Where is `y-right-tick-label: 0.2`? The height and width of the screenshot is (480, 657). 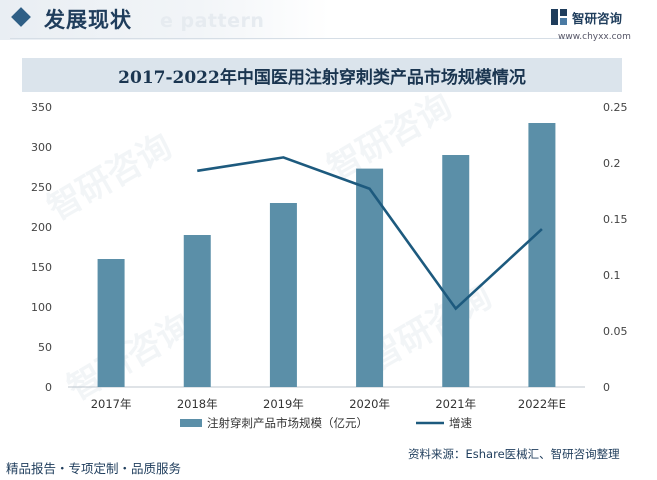 y-right-tick-label: 0.2 is located at coordinates (612, 163).